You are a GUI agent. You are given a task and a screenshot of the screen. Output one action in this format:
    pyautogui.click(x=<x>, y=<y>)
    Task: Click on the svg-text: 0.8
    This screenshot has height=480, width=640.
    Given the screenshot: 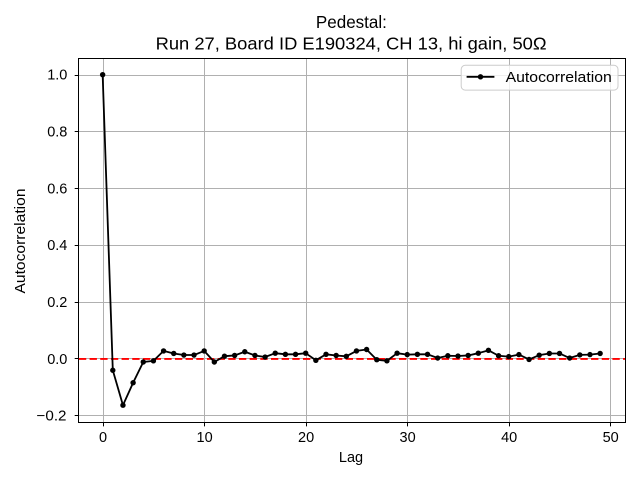 What is the action you would take?
    pyautogui.click(x=57, y=133)
    